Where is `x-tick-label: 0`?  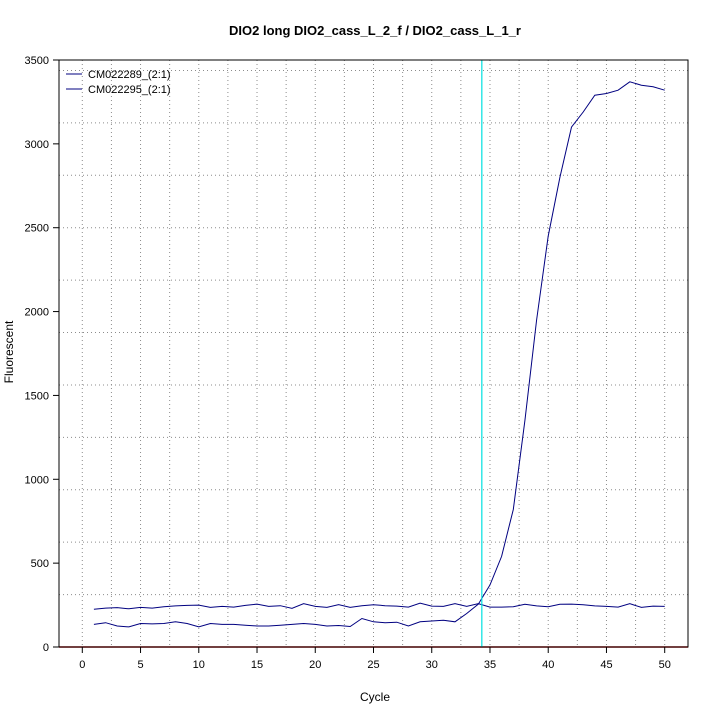 x-tick-label: 0 is located at coordinates (82, 665).